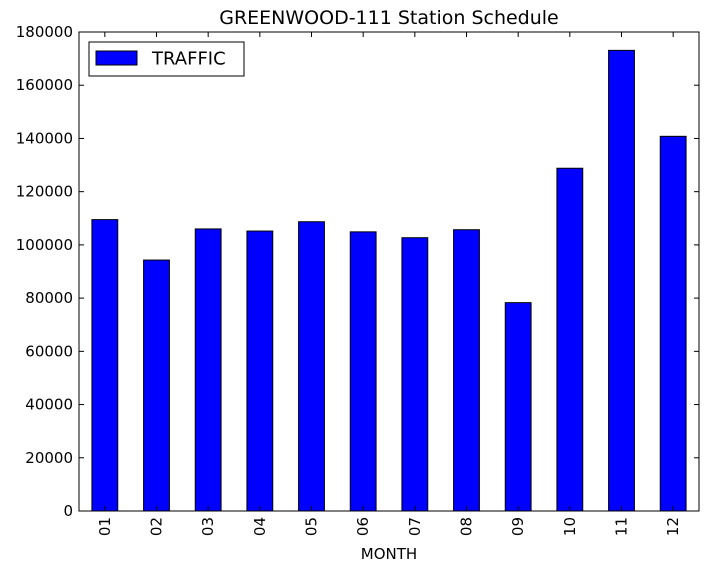 Image resolution: width=709 pixels, height=573 pixels. What do you see at coordinates (312, 526) in the screenshot?
I see `x-tick-label: 05` at bounding box center [312, 526].